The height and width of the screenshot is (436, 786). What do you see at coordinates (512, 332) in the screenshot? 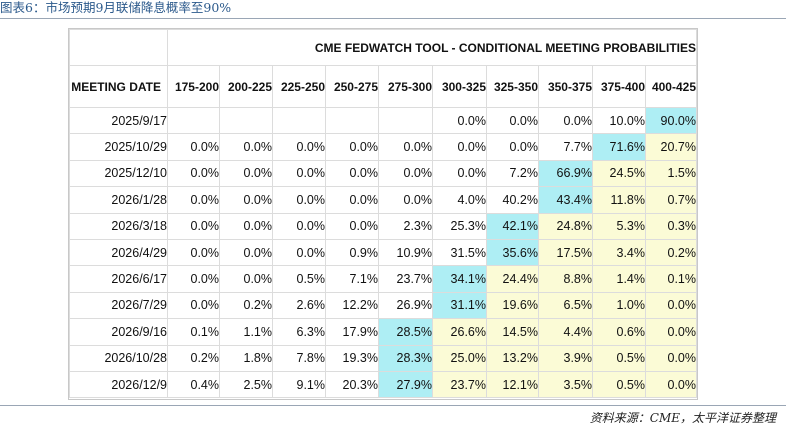
I see `probability-cell: 14.5%` at bounding box center [512, 332].